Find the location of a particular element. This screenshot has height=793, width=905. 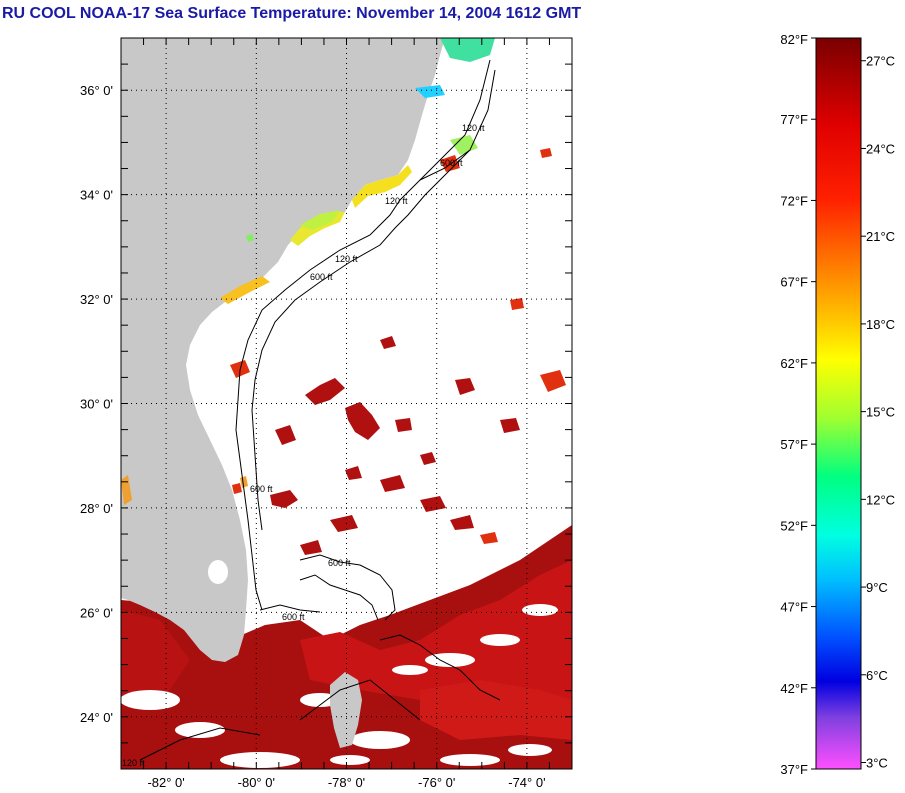

lat-tick-label: 30° 0' is located at coordinates (96, 404).